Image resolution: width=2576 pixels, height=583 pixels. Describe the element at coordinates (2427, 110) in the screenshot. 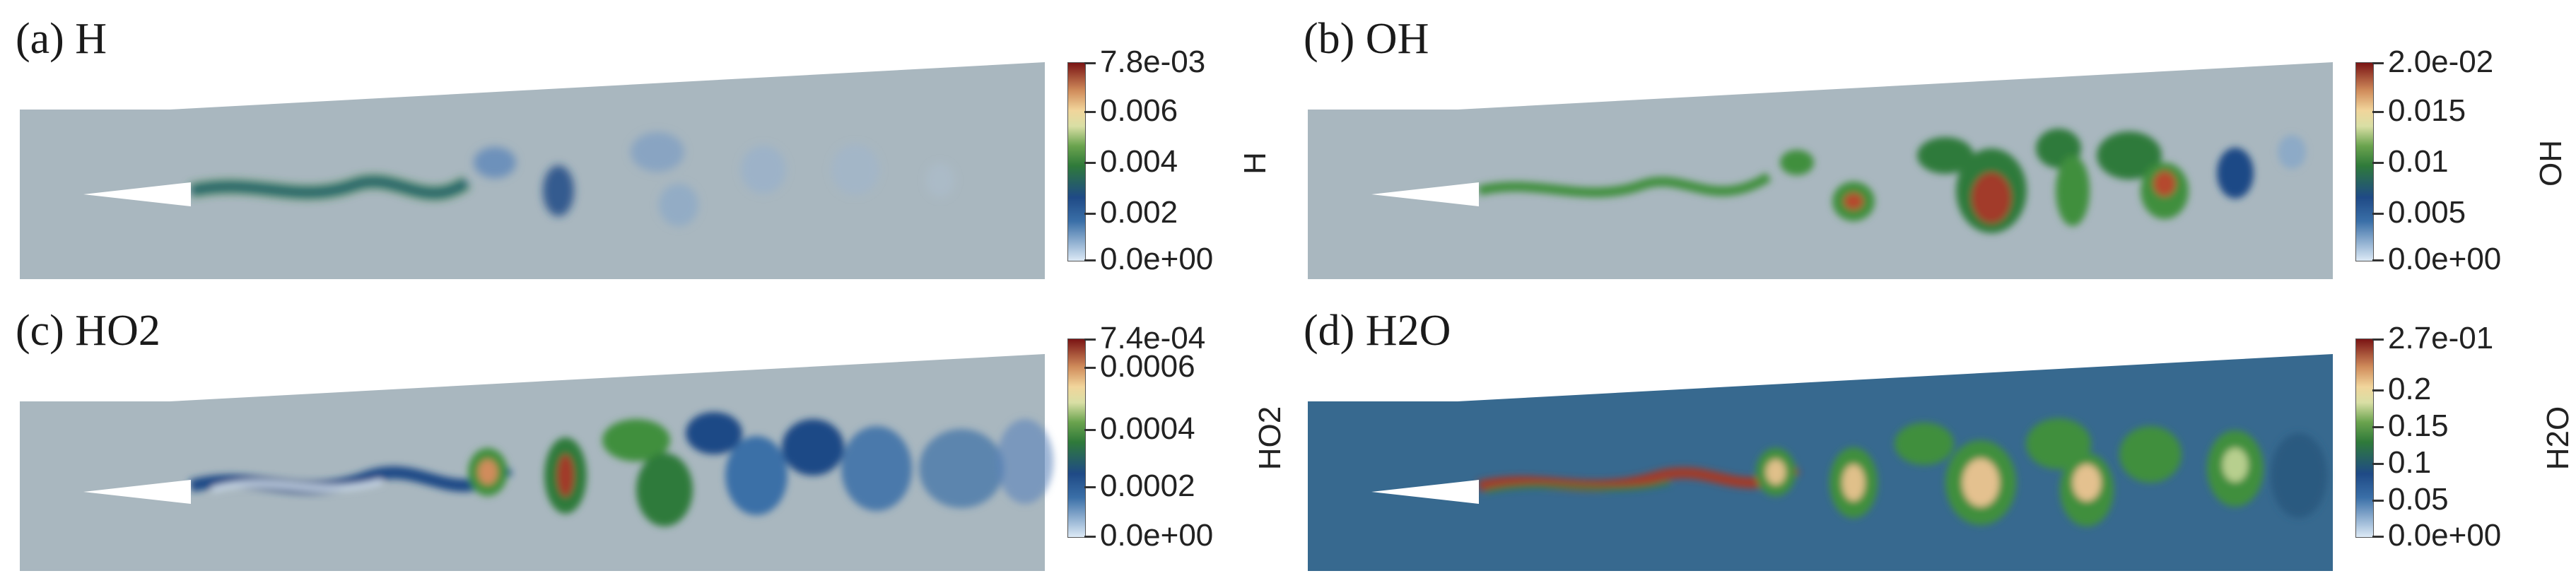

I see `colorbar-tick-label: 0.015` at that location.